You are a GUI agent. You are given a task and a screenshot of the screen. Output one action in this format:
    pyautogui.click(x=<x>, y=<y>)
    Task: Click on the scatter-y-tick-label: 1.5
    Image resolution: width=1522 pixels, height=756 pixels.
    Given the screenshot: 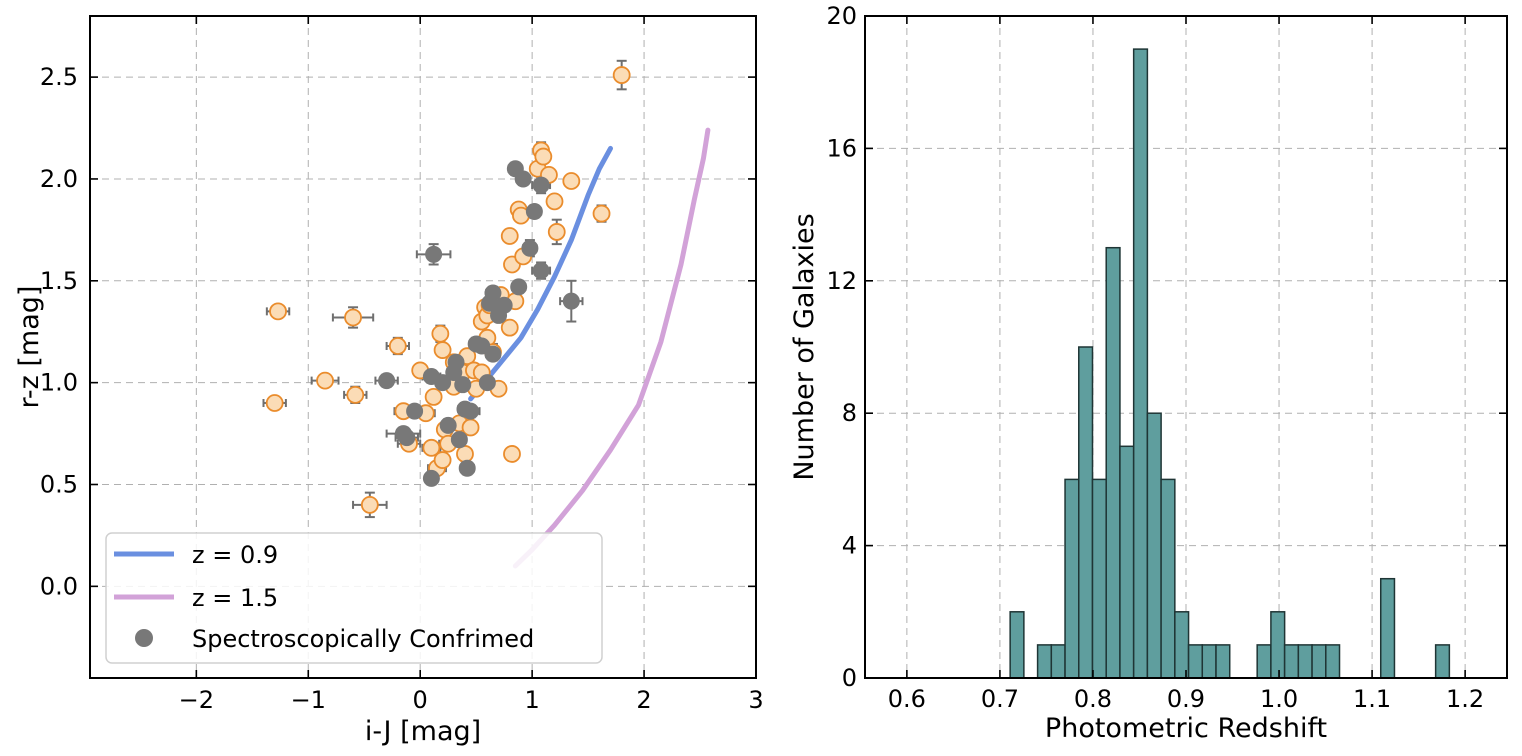 What is the action you would take?
    pyautogui.click(x=59, y=281)
    